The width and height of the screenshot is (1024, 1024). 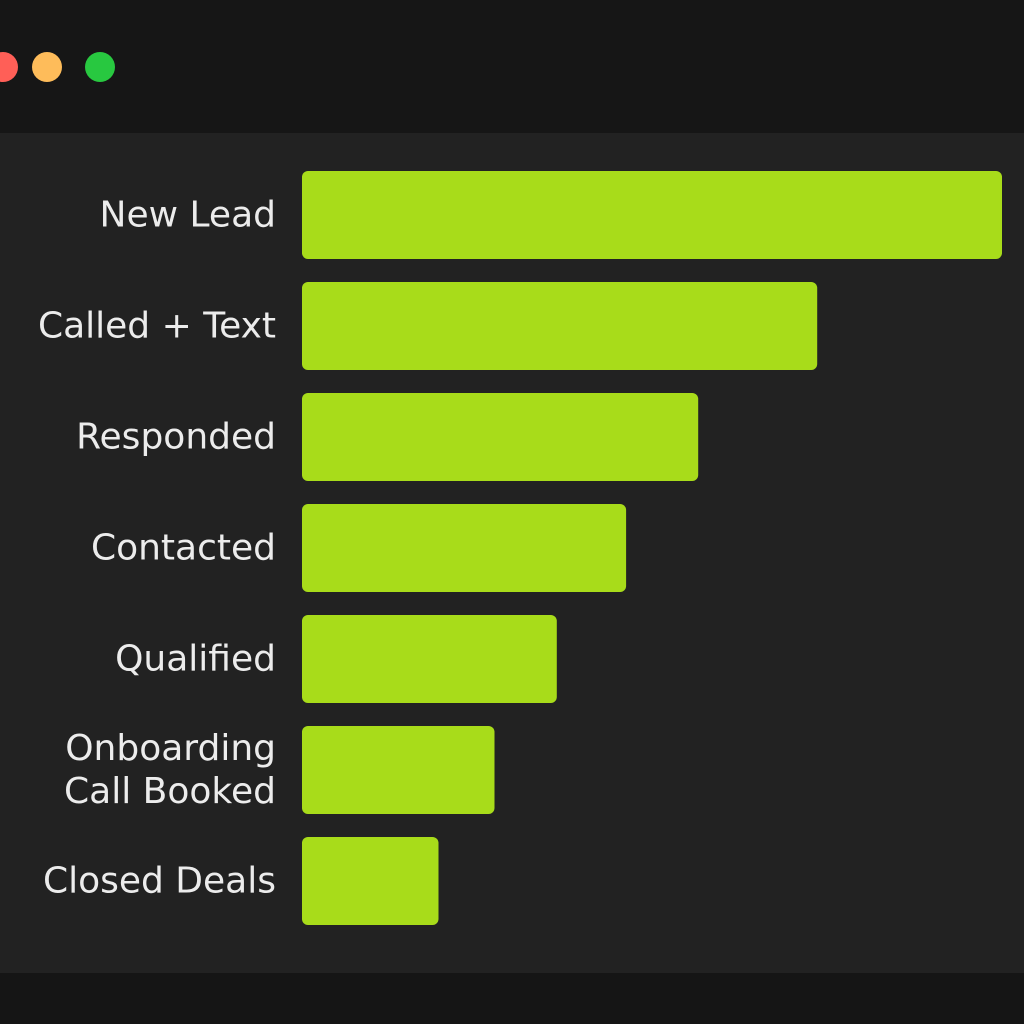 I want to click on close-dot-icon, so click(x=9, y=67).